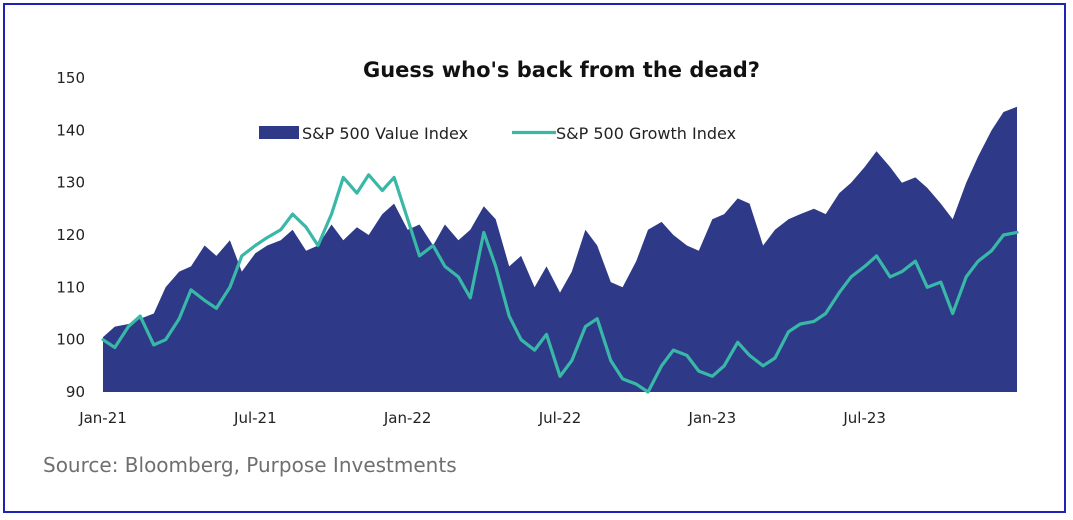  I want to click on legend-label-growth-index: S&P 500 Growth Index, so click(646, 133).